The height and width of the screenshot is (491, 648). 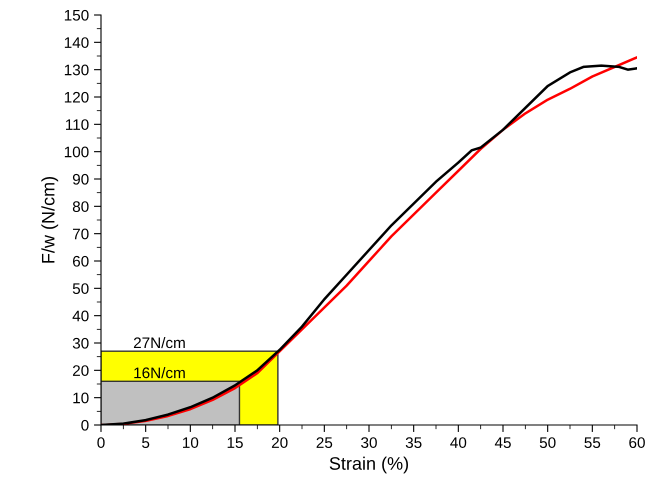 I want to click on annotation: 27N/cm, so click(x=159, y=342).